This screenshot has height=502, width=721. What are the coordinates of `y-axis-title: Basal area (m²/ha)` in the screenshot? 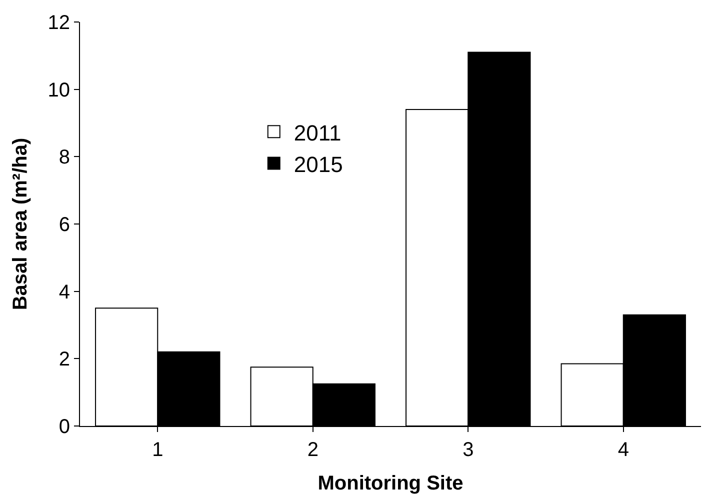 It's located at (20, 224).